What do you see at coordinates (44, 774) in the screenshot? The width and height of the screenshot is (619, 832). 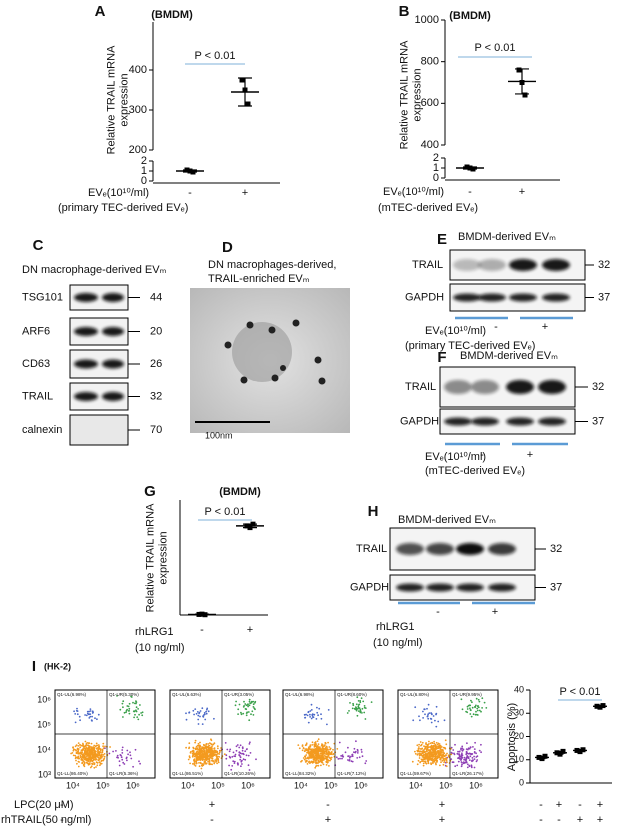 I see `flow-y-tick-label: 10³` at bounding box center [44, 774].